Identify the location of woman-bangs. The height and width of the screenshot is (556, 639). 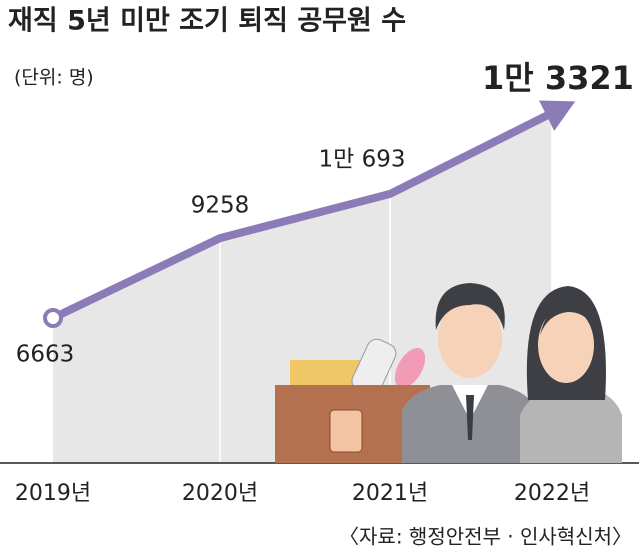
(567, 319).